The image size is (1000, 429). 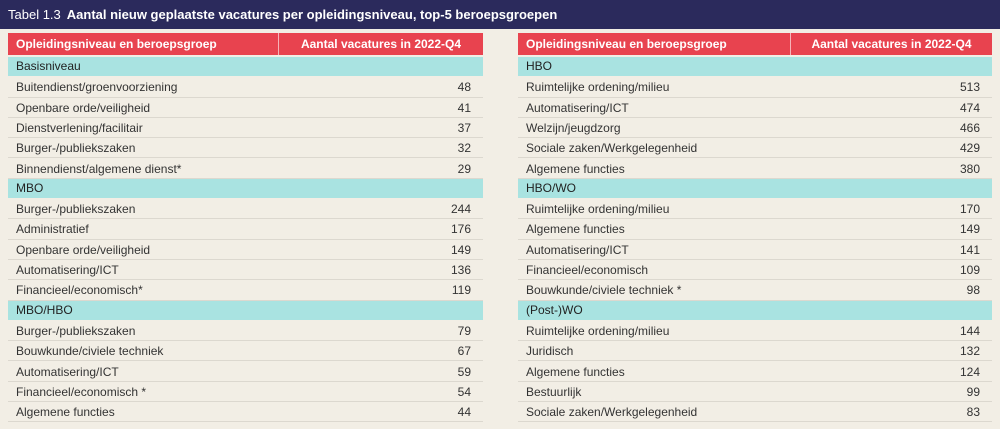 What do you see at coordinates (380, 209) in the screenshot?
I see `row-value: 244` at bounding box center [380, 209].